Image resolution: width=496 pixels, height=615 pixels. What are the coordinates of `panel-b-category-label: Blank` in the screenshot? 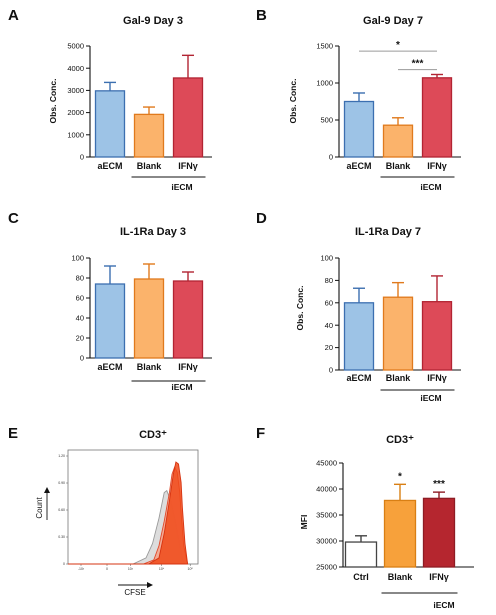 It's located at (399, 166).